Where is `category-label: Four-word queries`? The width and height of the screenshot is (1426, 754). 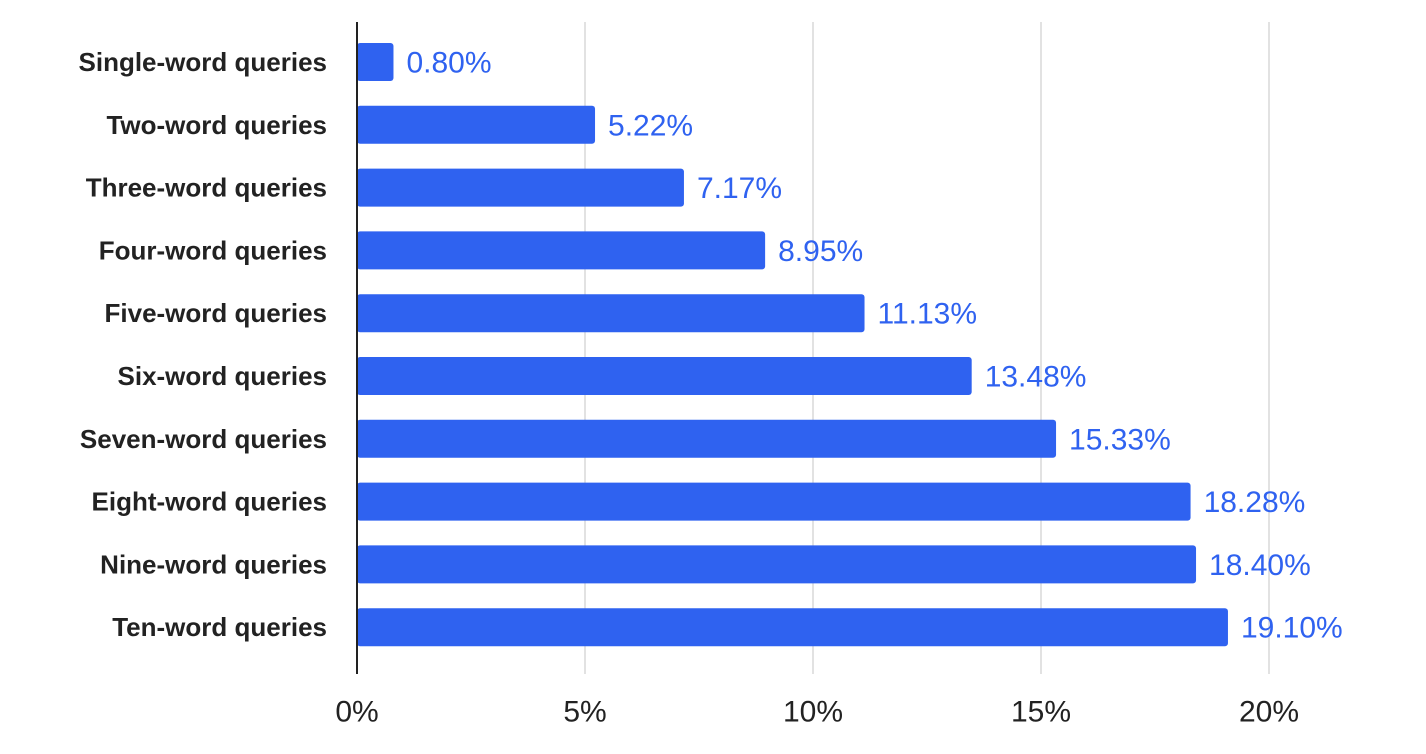
category-label: Four-word queries is located at coordinates (213, 250).